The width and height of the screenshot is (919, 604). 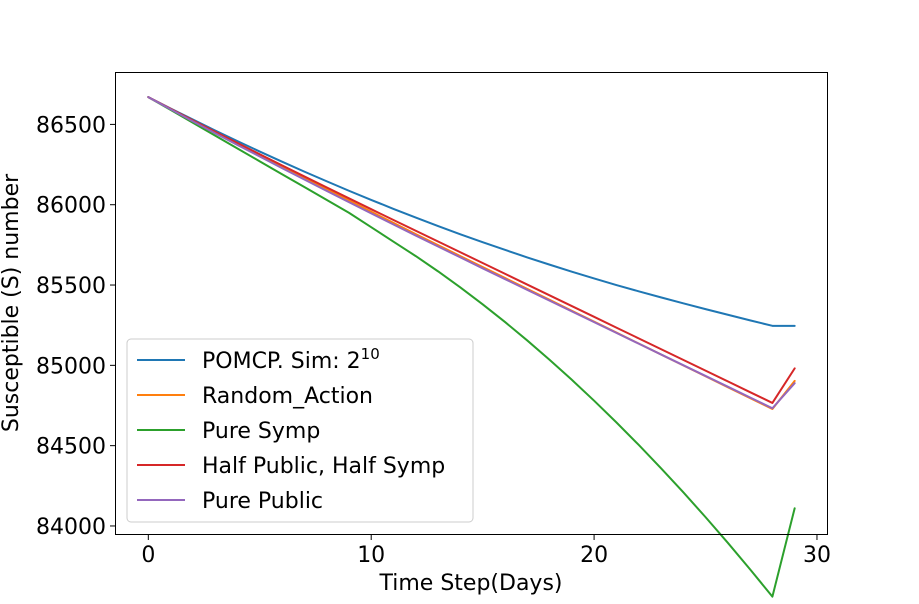 I want to click on y-tick-label: 86000, so click(x=71, y=206).